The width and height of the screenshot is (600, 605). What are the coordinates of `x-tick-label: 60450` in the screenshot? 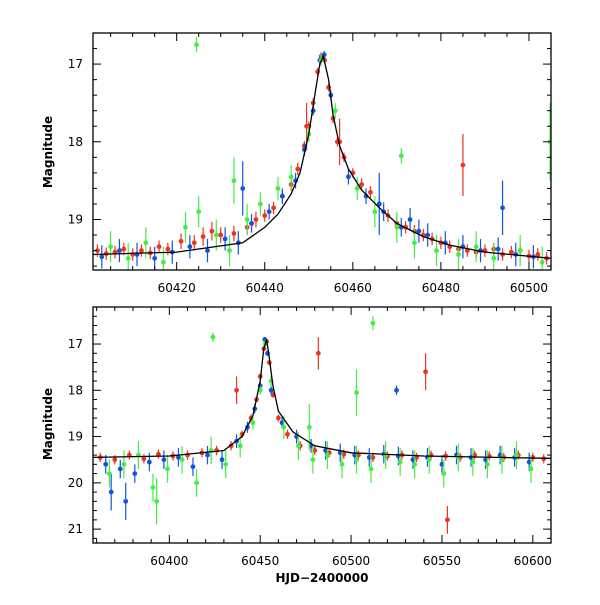 It's located at (260, 561).